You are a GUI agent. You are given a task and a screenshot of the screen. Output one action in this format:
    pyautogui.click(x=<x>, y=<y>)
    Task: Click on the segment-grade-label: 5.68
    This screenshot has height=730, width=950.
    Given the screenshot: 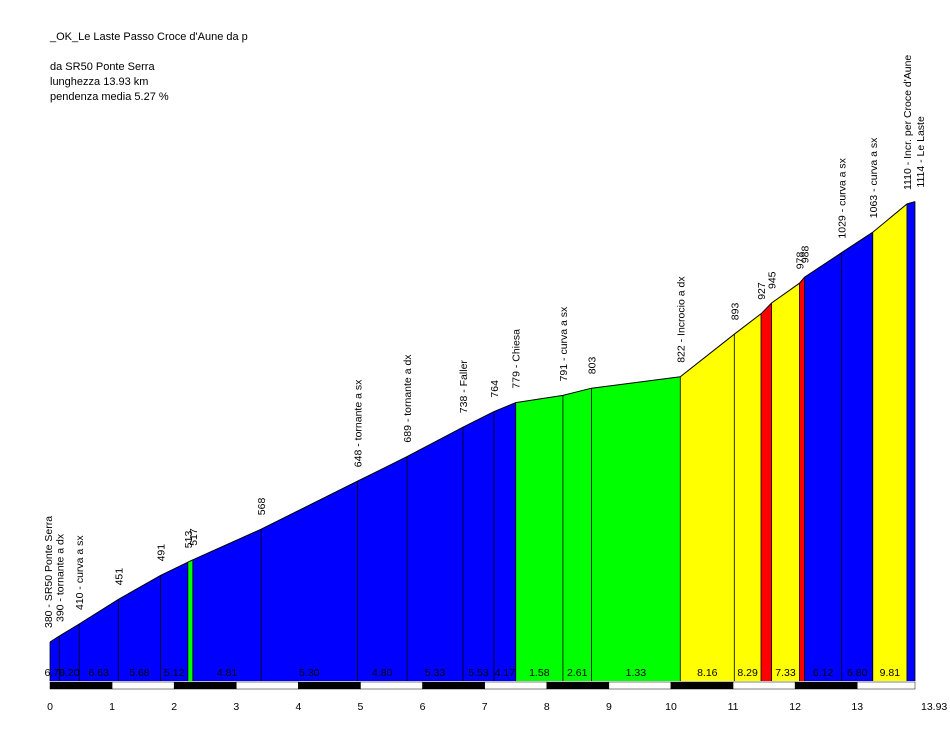 What is the action you would take?
    pyautogui.click(x=139, y=673)
    